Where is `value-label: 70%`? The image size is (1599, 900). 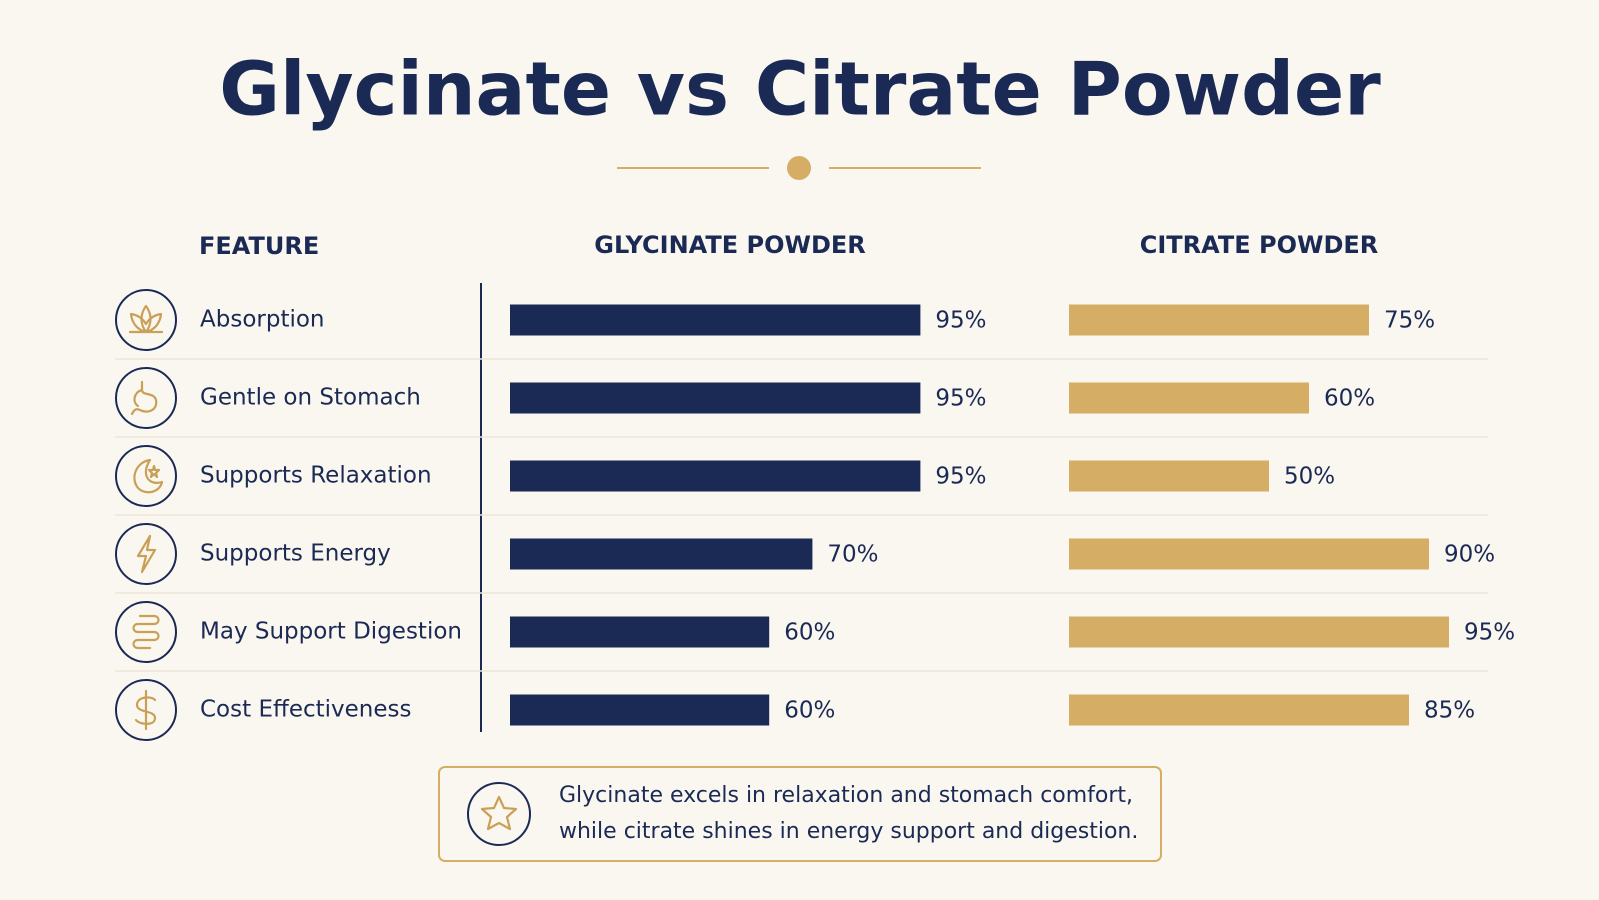 value-label: 70% is located at coordinates (852, 555).